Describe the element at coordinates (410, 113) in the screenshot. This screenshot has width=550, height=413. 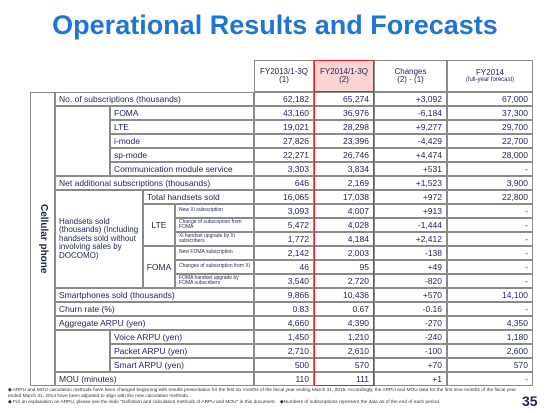
I see `value-cell: -6,184` at that location.